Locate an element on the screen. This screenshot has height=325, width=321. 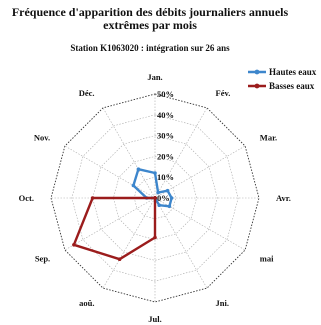
tick-label: 30% is located at coordinates (165, 136).